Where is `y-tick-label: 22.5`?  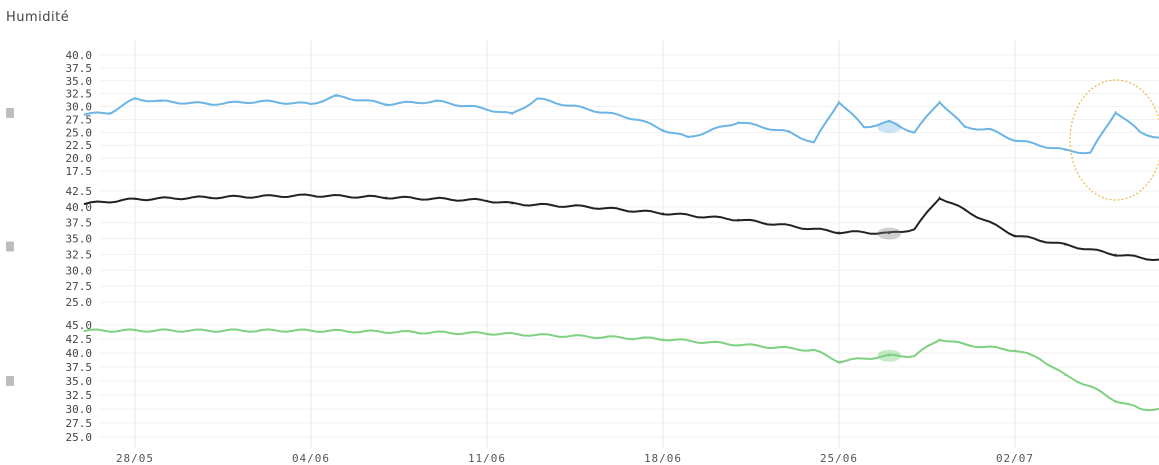
y-tick-label: 22.5 is located at coordinates (79, 145).